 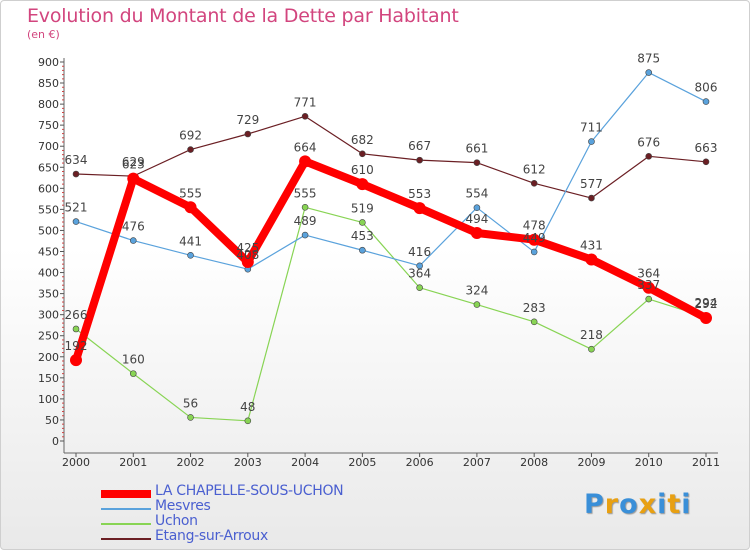 What do you see at coordinates (190, 193) in the screenshot?
I see `data-label: 555` at bounding box center [190, 193].